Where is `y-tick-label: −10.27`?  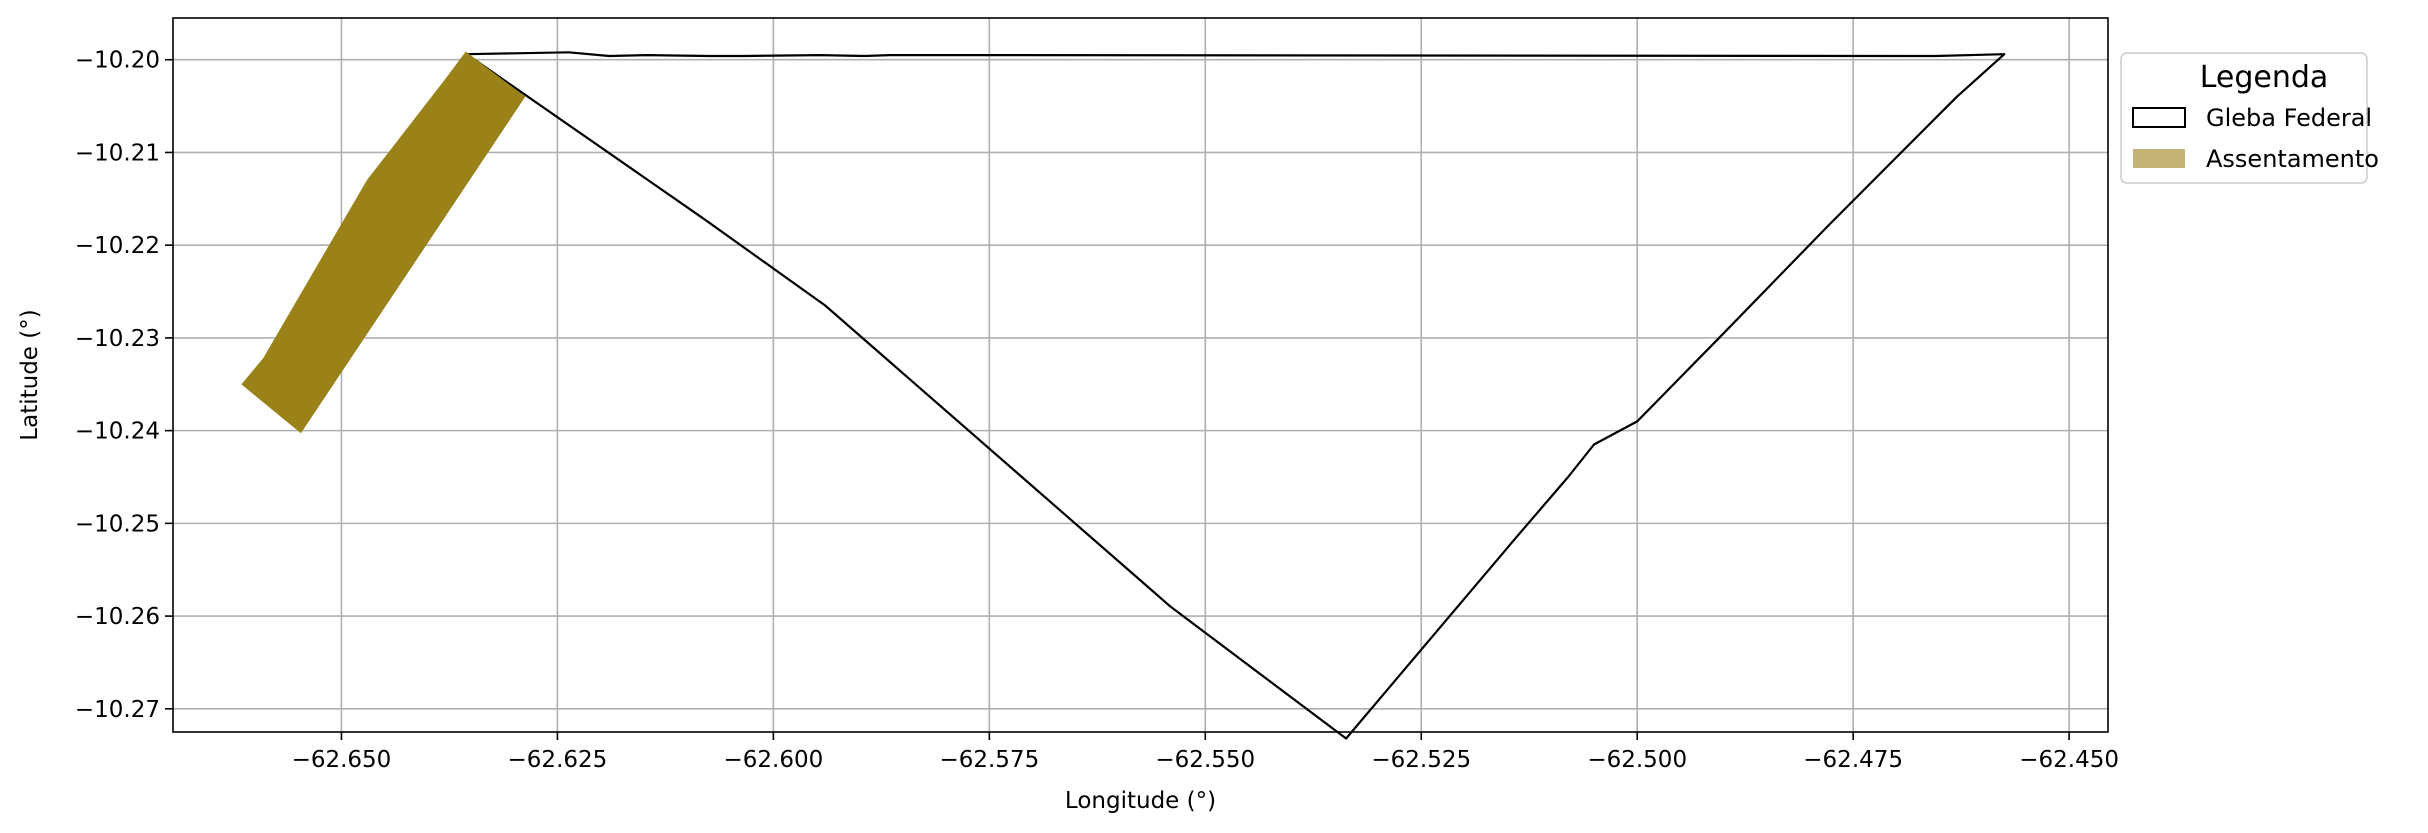
y-tick-label: −10.27 is located at coordinates (117, 710).